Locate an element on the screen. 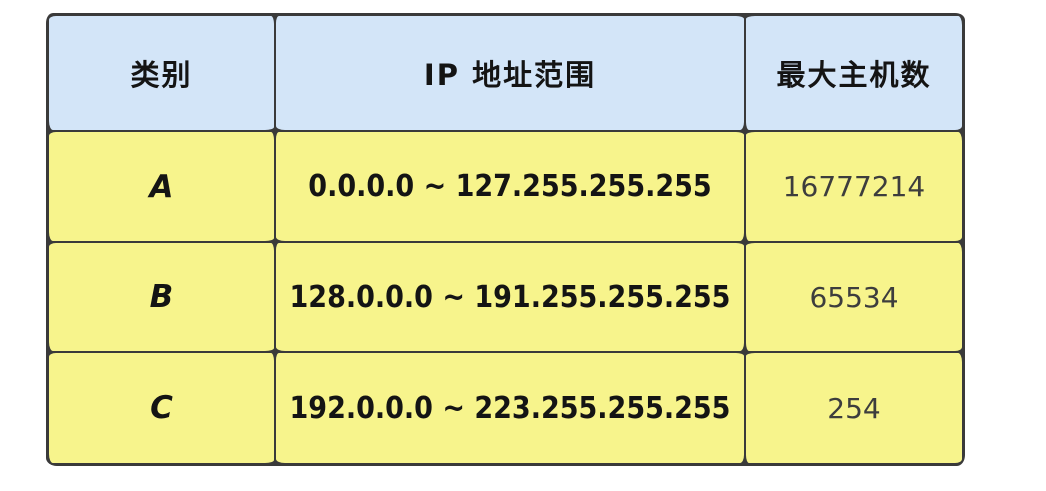  row-c-max-hosts: 254 is located at coordinates (854, 408).